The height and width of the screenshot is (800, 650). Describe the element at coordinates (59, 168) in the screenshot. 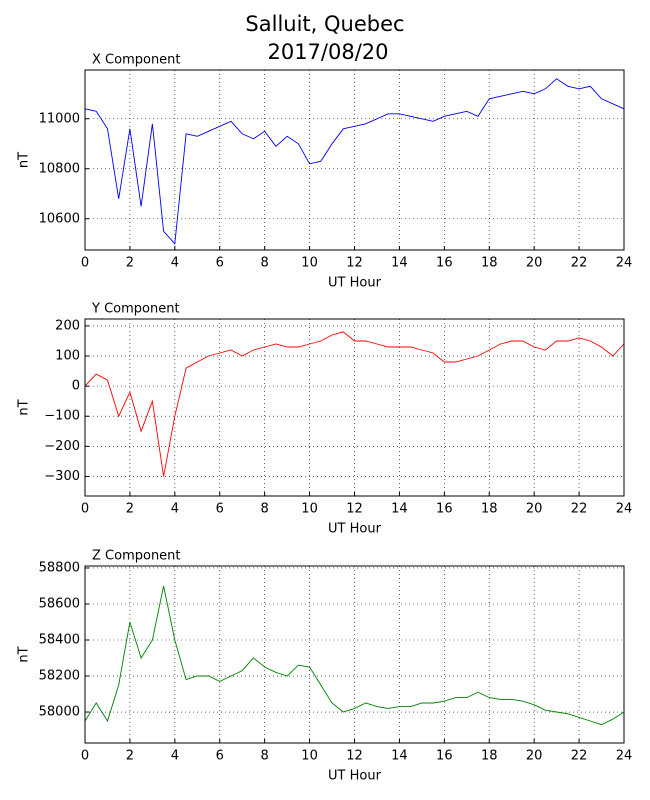

I see `y-tick-label: 10800` at that location.